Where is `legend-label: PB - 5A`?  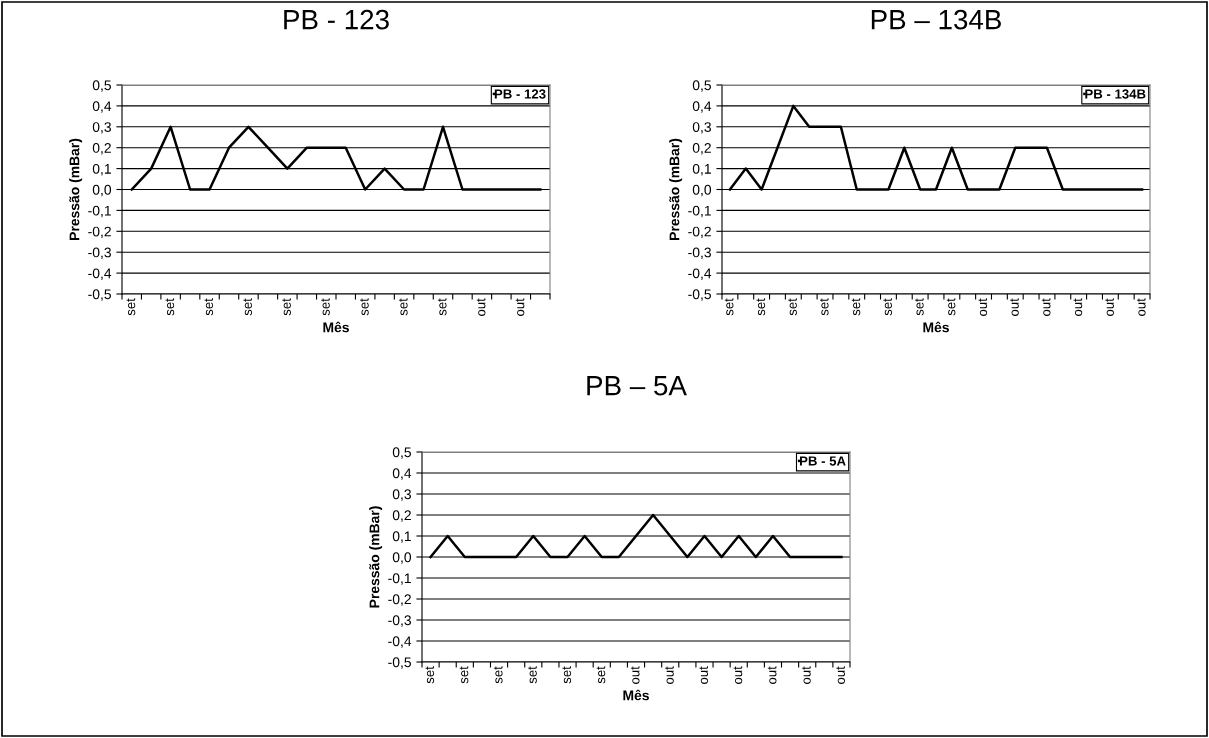 legend-label: PB - 5A is located at coordinates (823, 461).